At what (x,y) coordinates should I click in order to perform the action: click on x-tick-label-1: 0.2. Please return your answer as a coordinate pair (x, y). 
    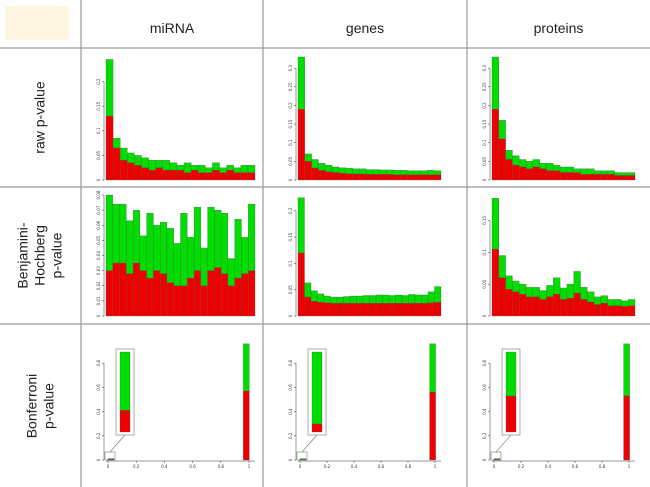
    Looking at the image, I should click on (521, 466).